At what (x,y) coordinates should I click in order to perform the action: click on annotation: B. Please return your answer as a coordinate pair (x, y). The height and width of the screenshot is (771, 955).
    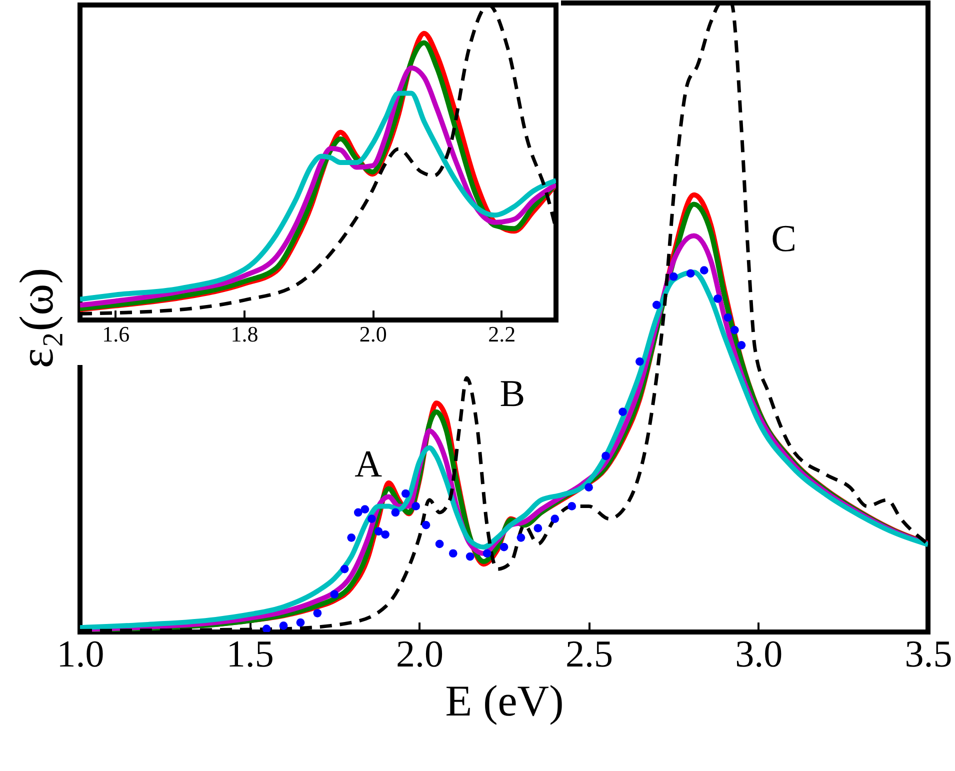
    Looking at the image, I should click on (513, 393).